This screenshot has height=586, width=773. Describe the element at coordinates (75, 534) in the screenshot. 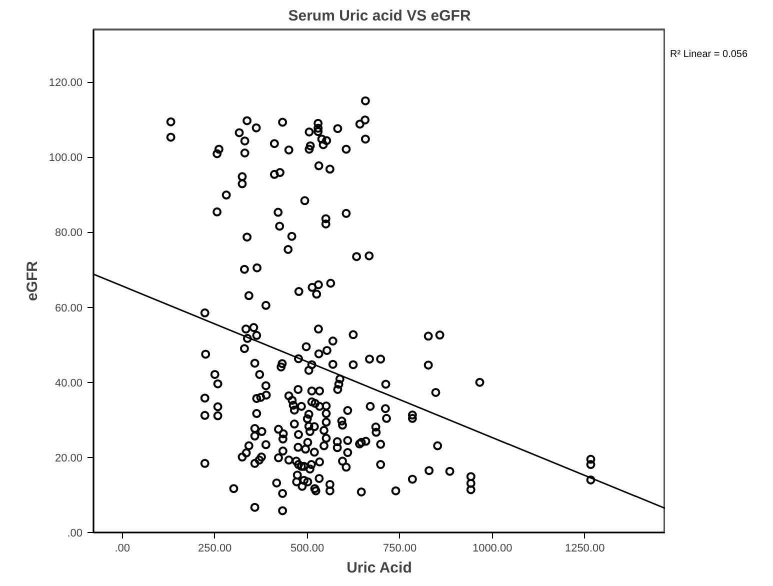

I see `y-tick-label: .00` at that location.